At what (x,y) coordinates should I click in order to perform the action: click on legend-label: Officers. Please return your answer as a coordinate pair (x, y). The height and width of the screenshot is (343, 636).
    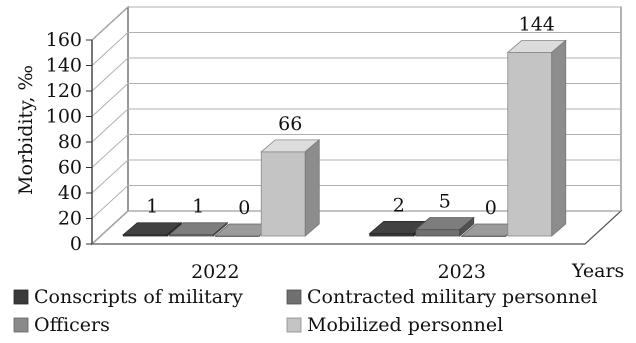
    Looking at the image, I should click on (72, 325).